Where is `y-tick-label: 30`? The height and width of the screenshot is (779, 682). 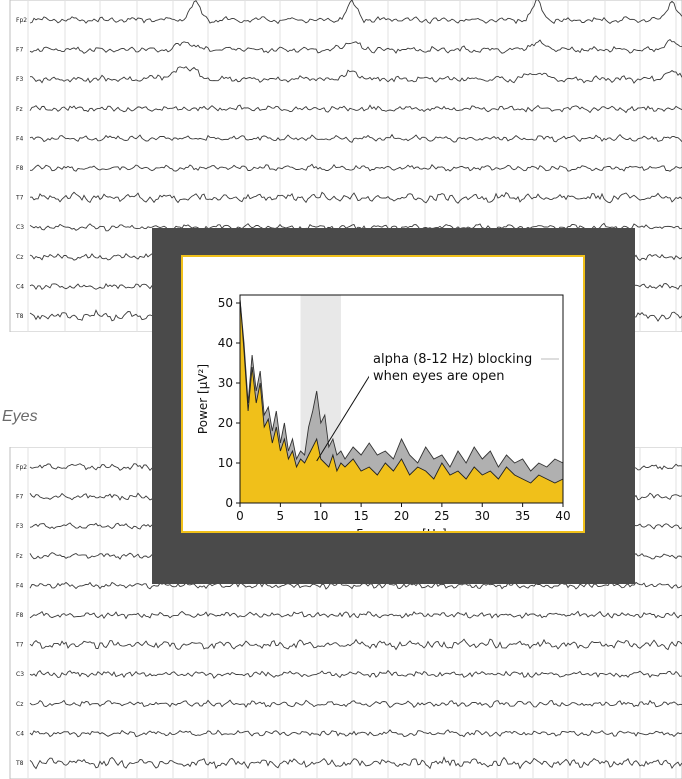 y-tick-label: 30 is located at coordinates (225, 383).